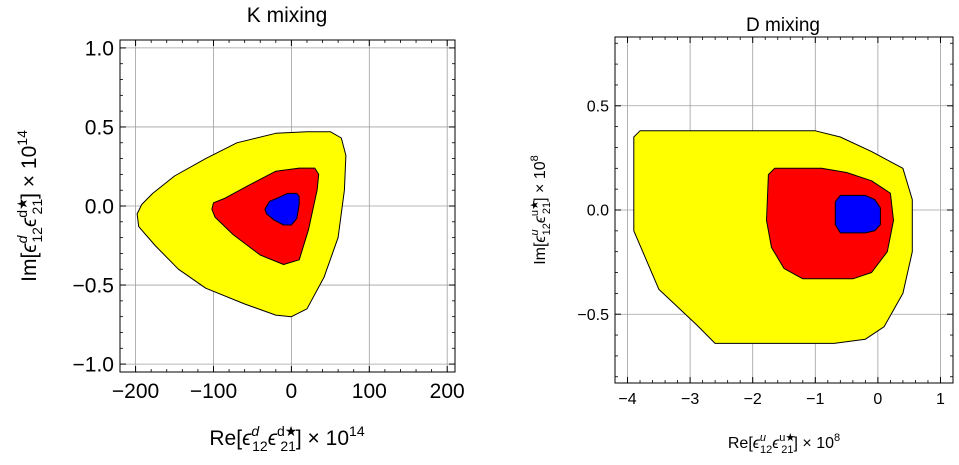 The height and width of the screenshot is (465, 959). What do you see at coordinates (857, 214) in the screenshot?
I see `d-region-inner` at bounding box center [857, 214].